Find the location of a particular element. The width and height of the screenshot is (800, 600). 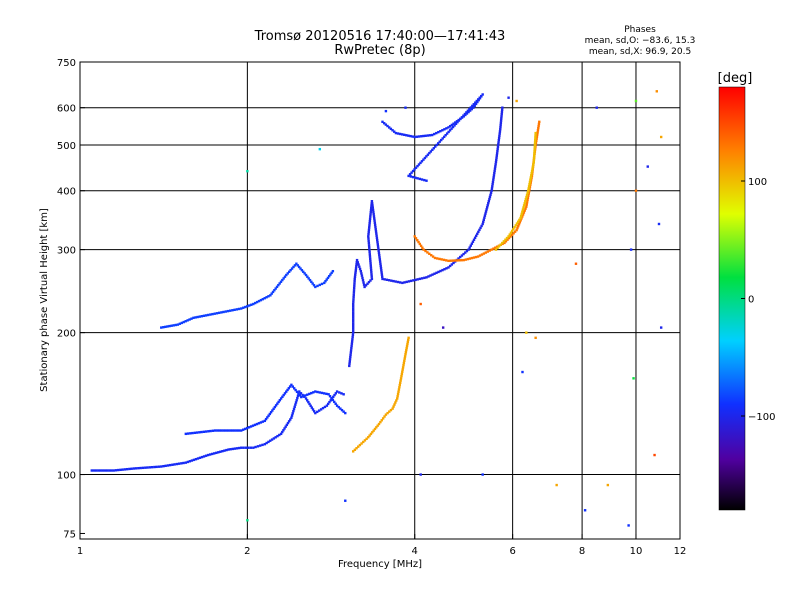

colorbar-tick-label: 0 is located at coordinates (751, 300).